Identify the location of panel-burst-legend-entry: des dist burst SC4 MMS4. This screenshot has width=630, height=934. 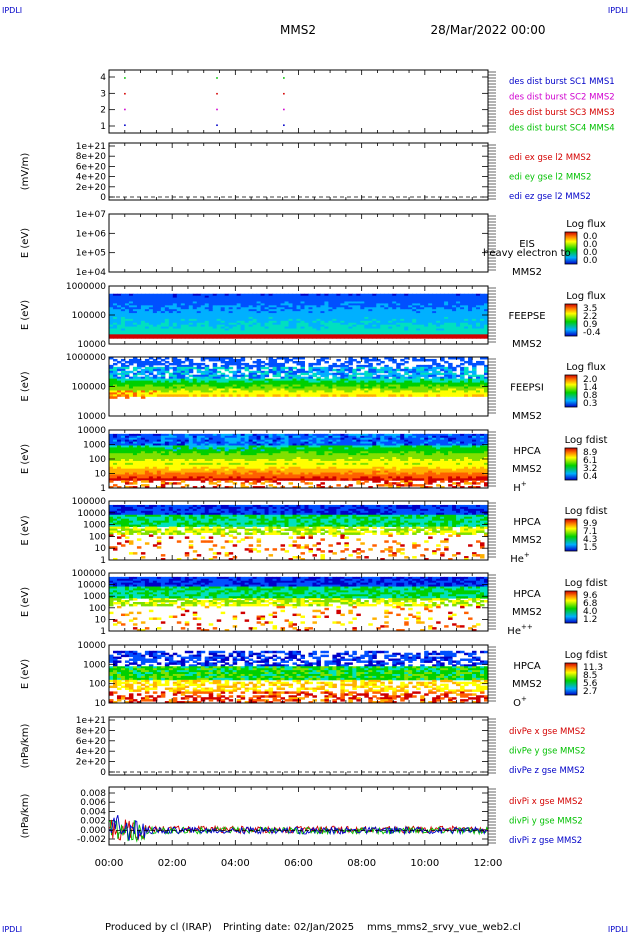
(562, 129).